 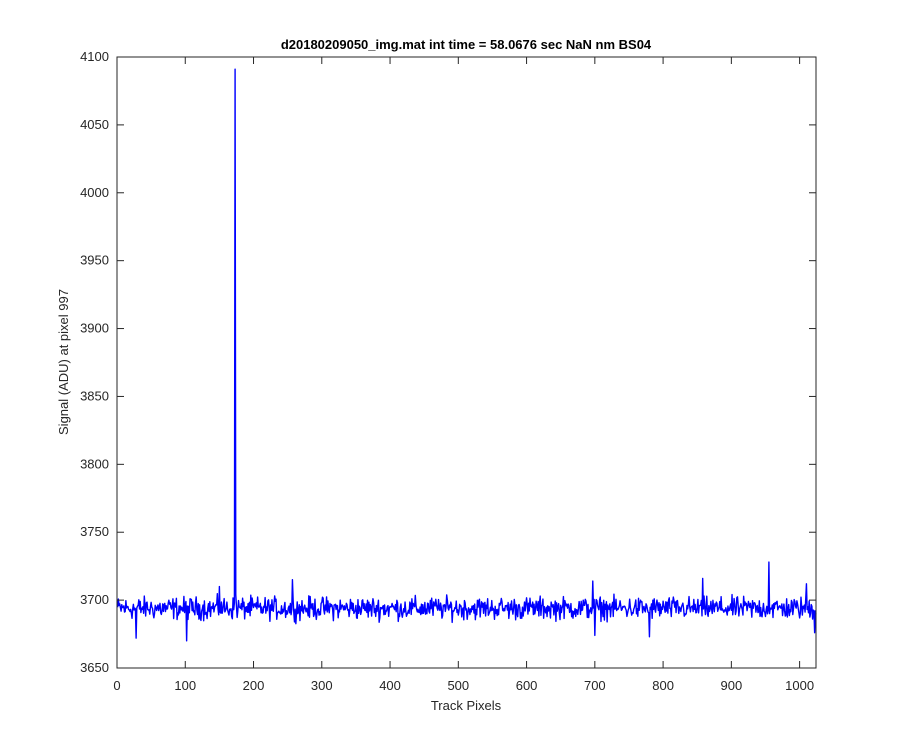 I want to click on y-tick-label: 3650, so click(x=94, y=667).